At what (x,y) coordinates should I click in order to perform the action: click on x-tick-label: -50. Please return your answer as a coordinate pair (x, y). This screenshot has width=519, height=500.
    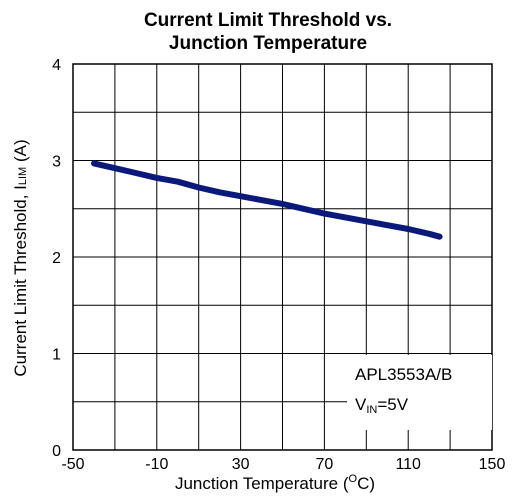
    Looking at the image, I should click on (72, 464).